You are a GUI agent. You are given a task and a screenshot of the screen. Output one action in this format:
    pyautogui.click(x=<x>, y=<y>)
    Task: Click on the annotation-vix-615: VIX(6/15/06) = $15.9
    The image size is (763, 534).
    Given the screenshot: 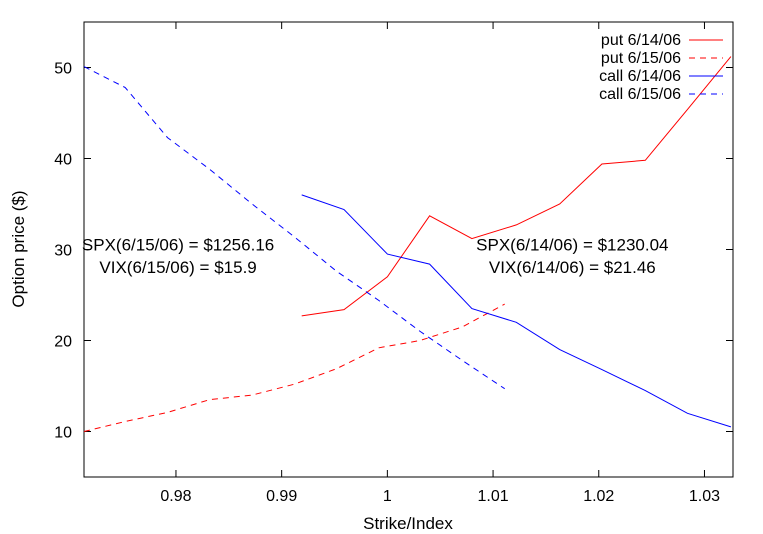 What is the action you would take?
    pyautogui.click(x=177, y=267)
    